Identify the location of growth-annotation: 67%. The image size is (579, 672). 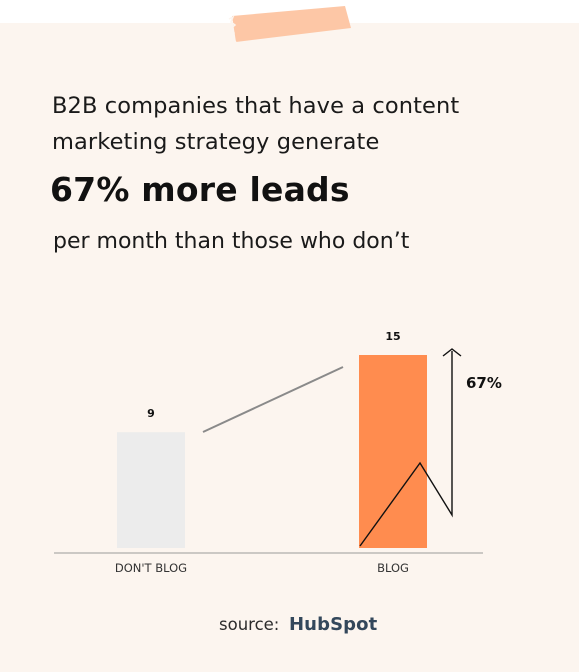
(484, 383).